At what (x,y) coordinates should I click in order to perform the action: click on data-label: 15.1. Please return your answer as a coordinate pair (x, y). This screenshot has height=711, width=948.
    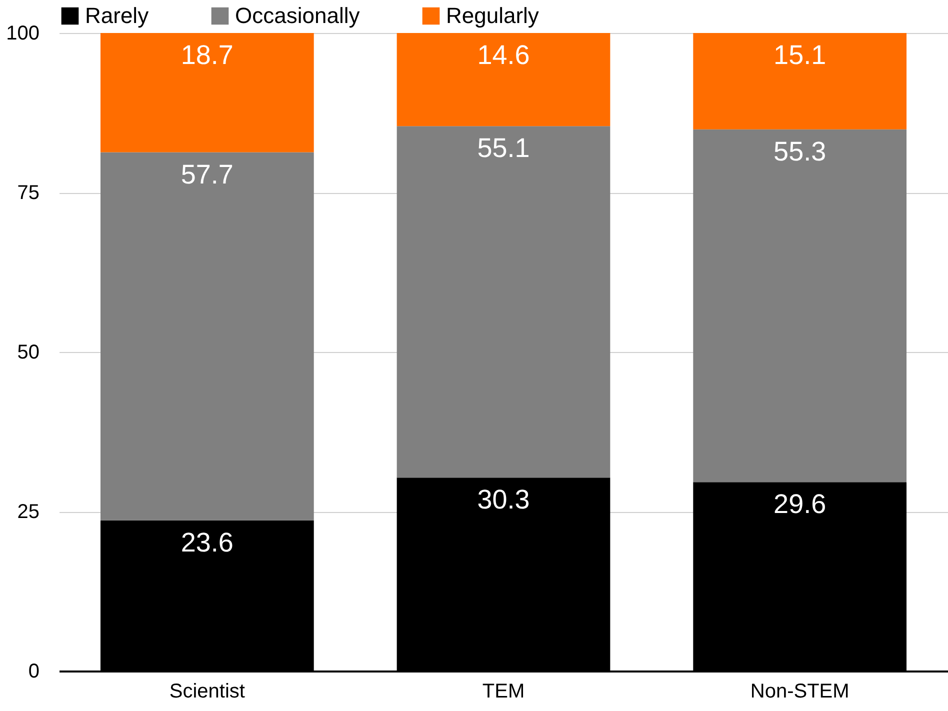
    Looking at the image, I should click on (800, 55).